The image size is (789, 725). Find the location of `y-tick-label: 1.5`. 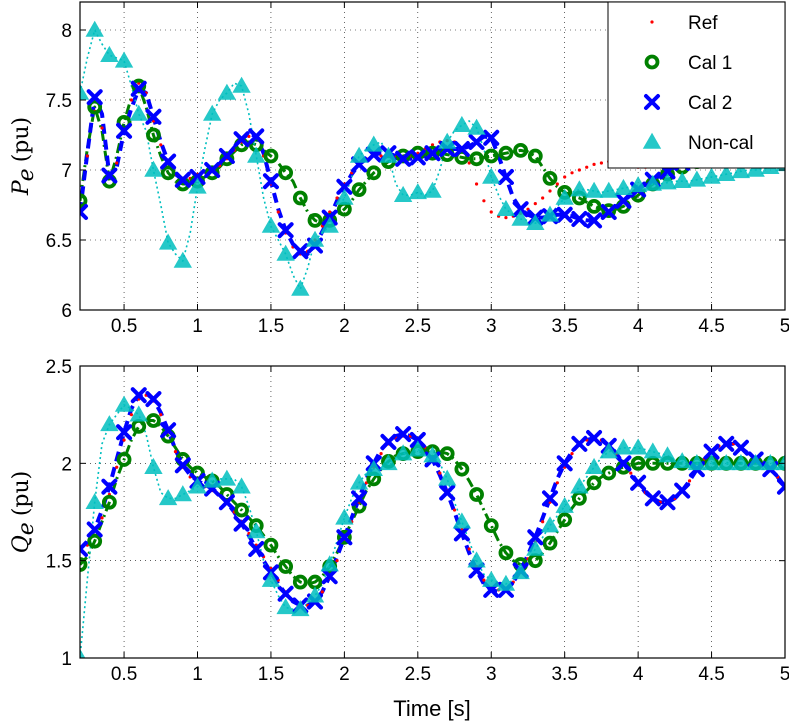

y-tick-label: 1.5 is located at coordinates (59, 562).